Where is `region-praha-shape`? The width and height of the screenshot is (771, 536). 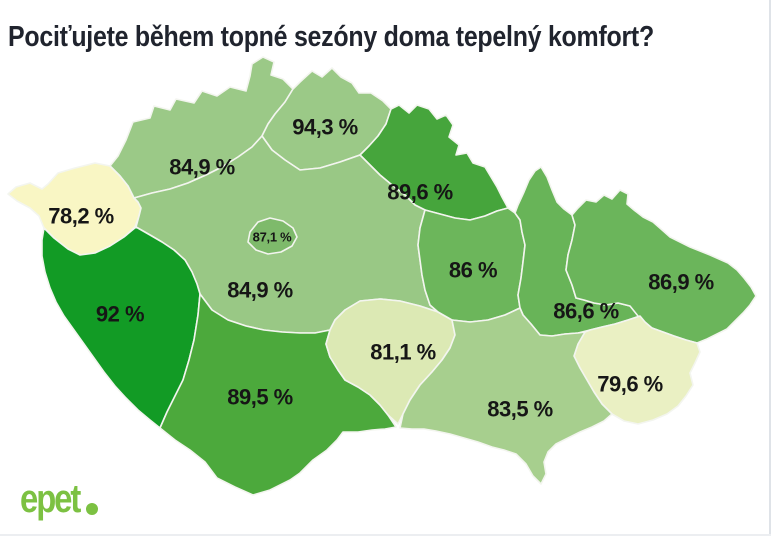 region-praha-shape is located at coordinates (272, 236).